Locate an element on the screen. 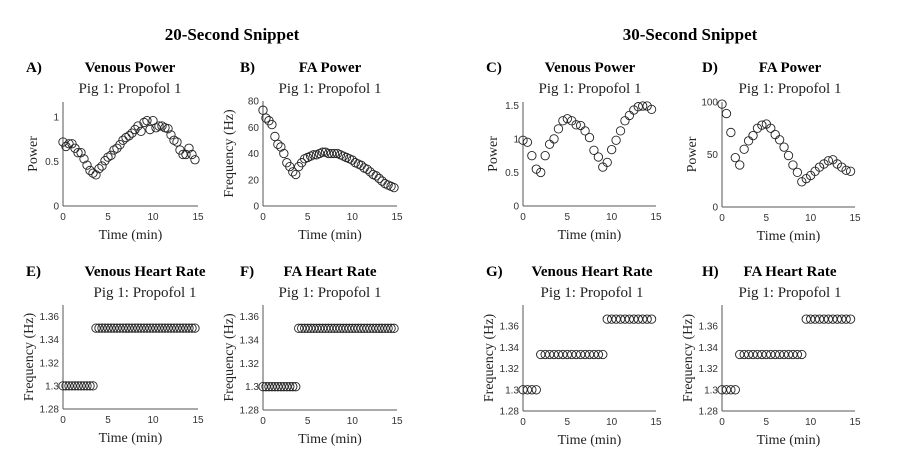 This screenshot has height=456, width=915. y-axis-label: Power is located at coordinates (493, 154).